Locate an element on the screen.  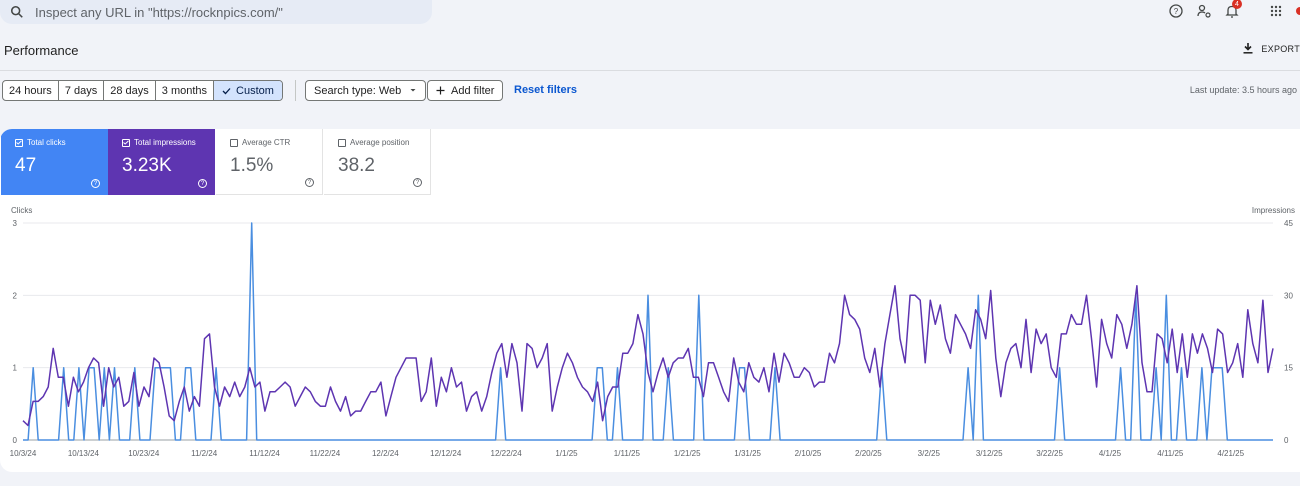
right-axis-label: Impressions is located at coordinates (1273, 210).